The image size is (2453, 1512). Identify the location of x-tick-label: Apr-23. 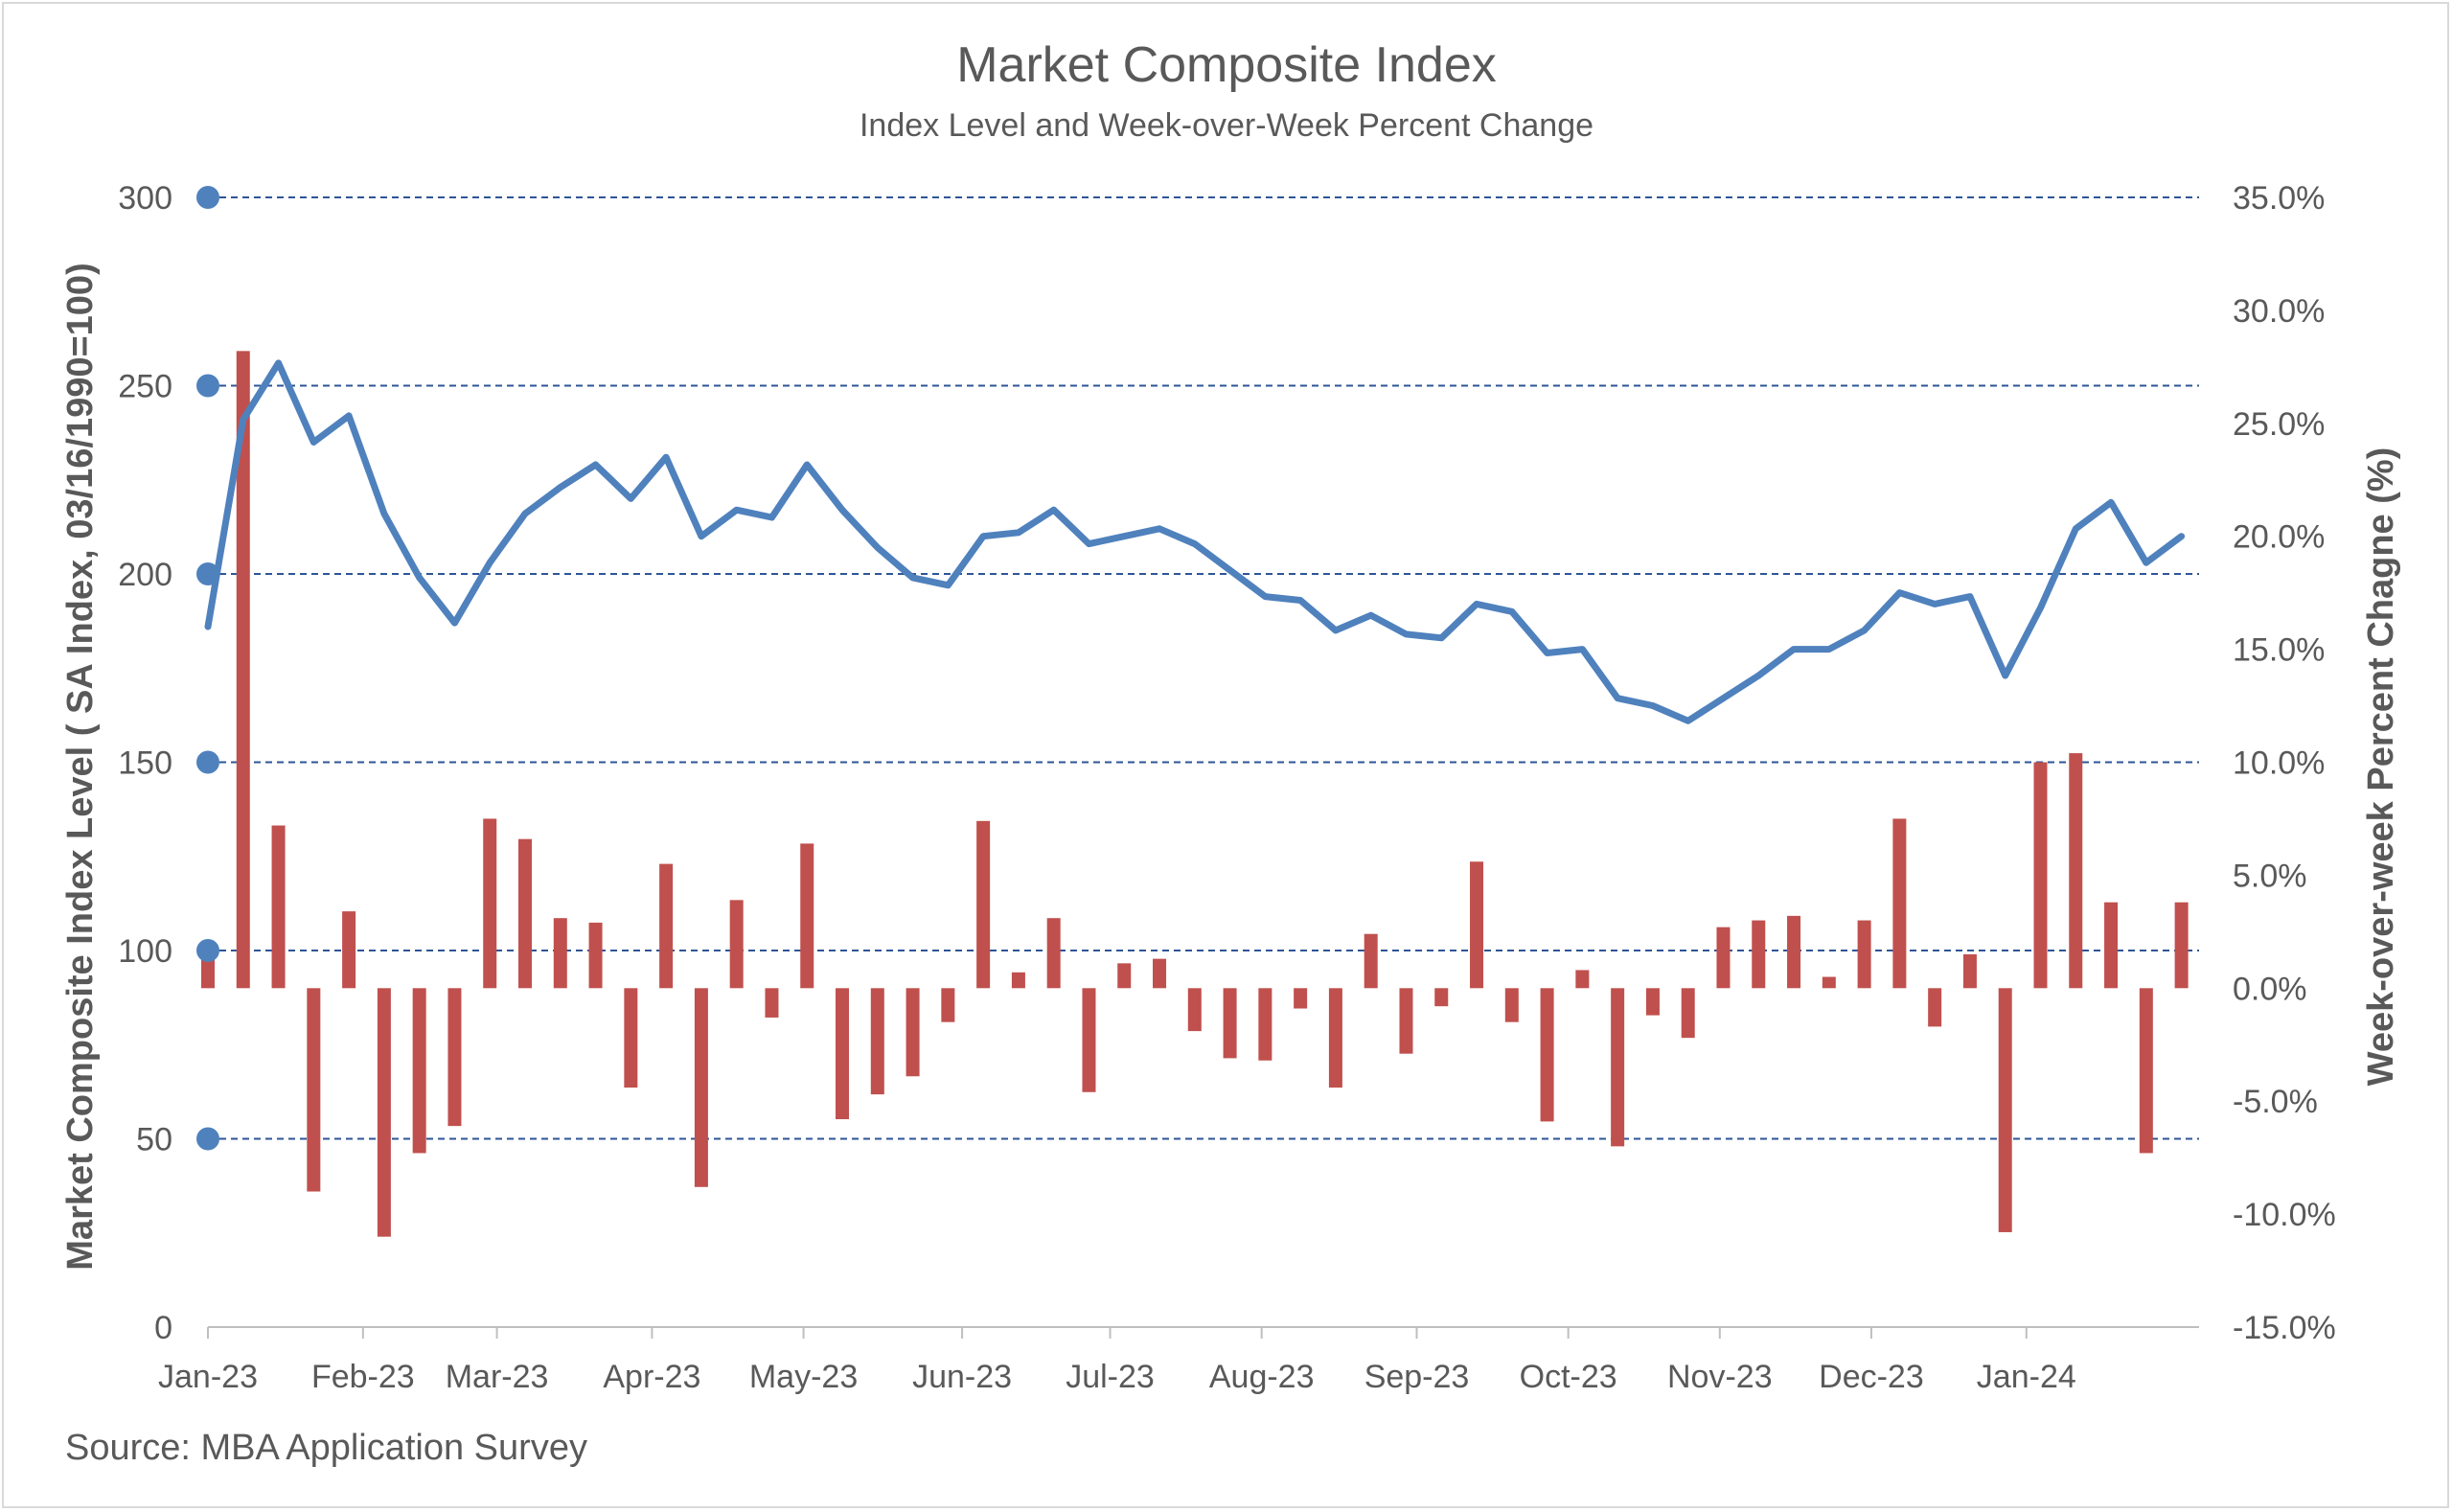
(652, 1377).